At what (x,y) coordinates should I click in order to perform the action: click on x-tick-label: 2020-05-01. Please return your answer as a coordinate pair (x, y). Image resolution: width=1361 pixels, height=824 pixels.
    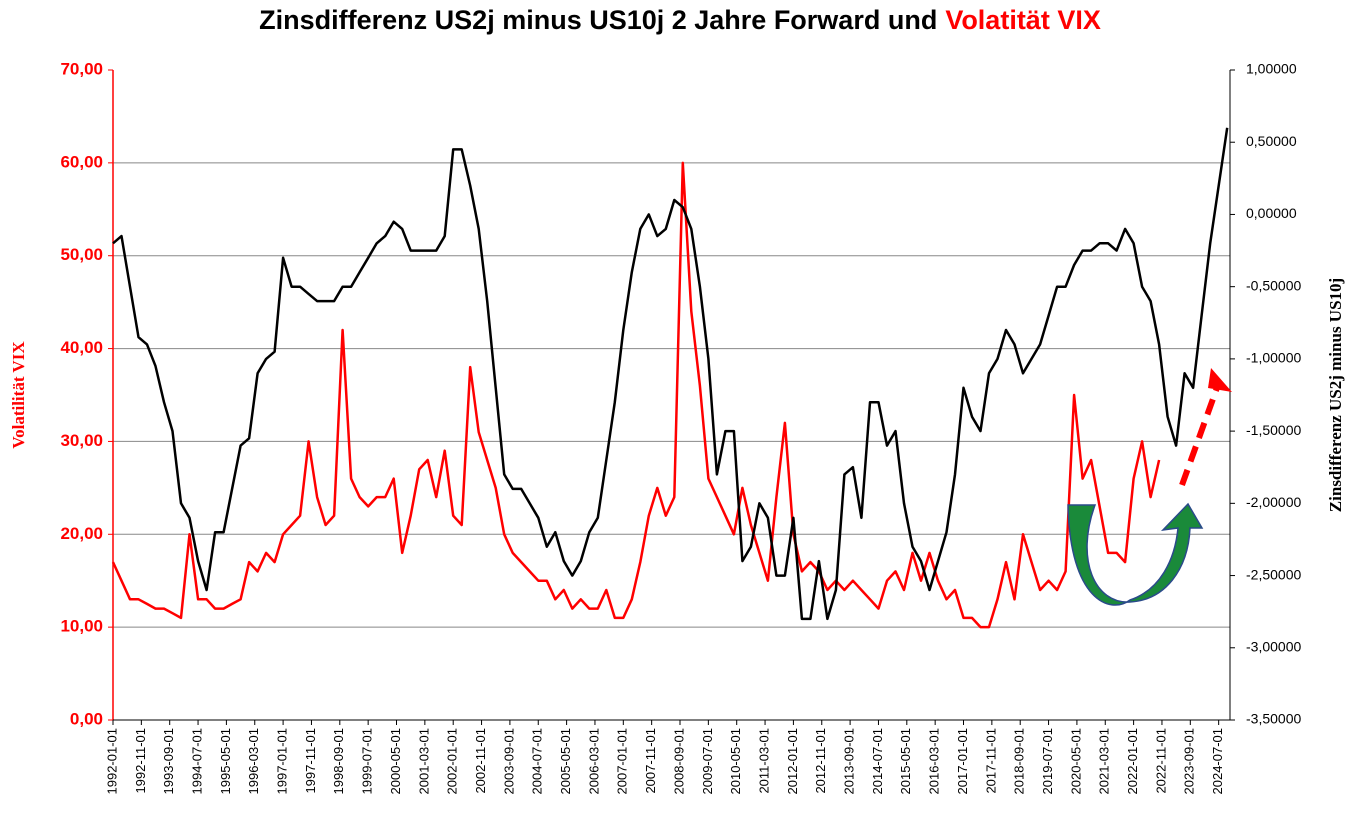
    Looking at the image, I should click on (1075, 761).